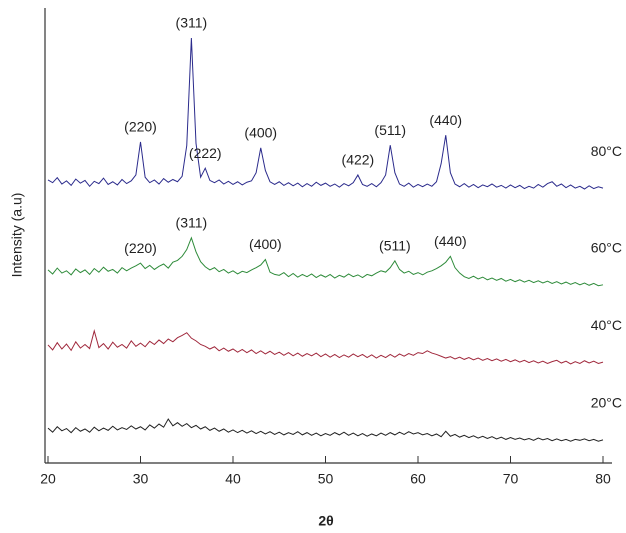 The width and height of the screenshot is (626, 533). What do you see at coordinates (606, 248) in the screenshot?
I see `series-label: 60°C` at bounding box center [606, 248].